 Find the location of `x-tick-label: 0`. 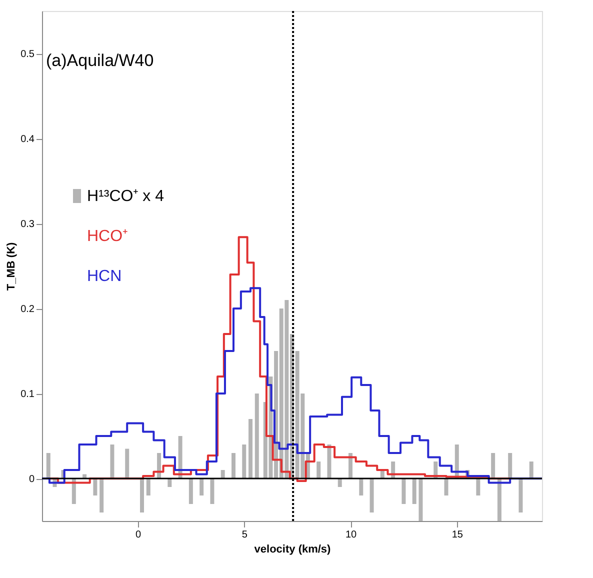

x-tick-label: 0 is located at coordinates (138, 535).